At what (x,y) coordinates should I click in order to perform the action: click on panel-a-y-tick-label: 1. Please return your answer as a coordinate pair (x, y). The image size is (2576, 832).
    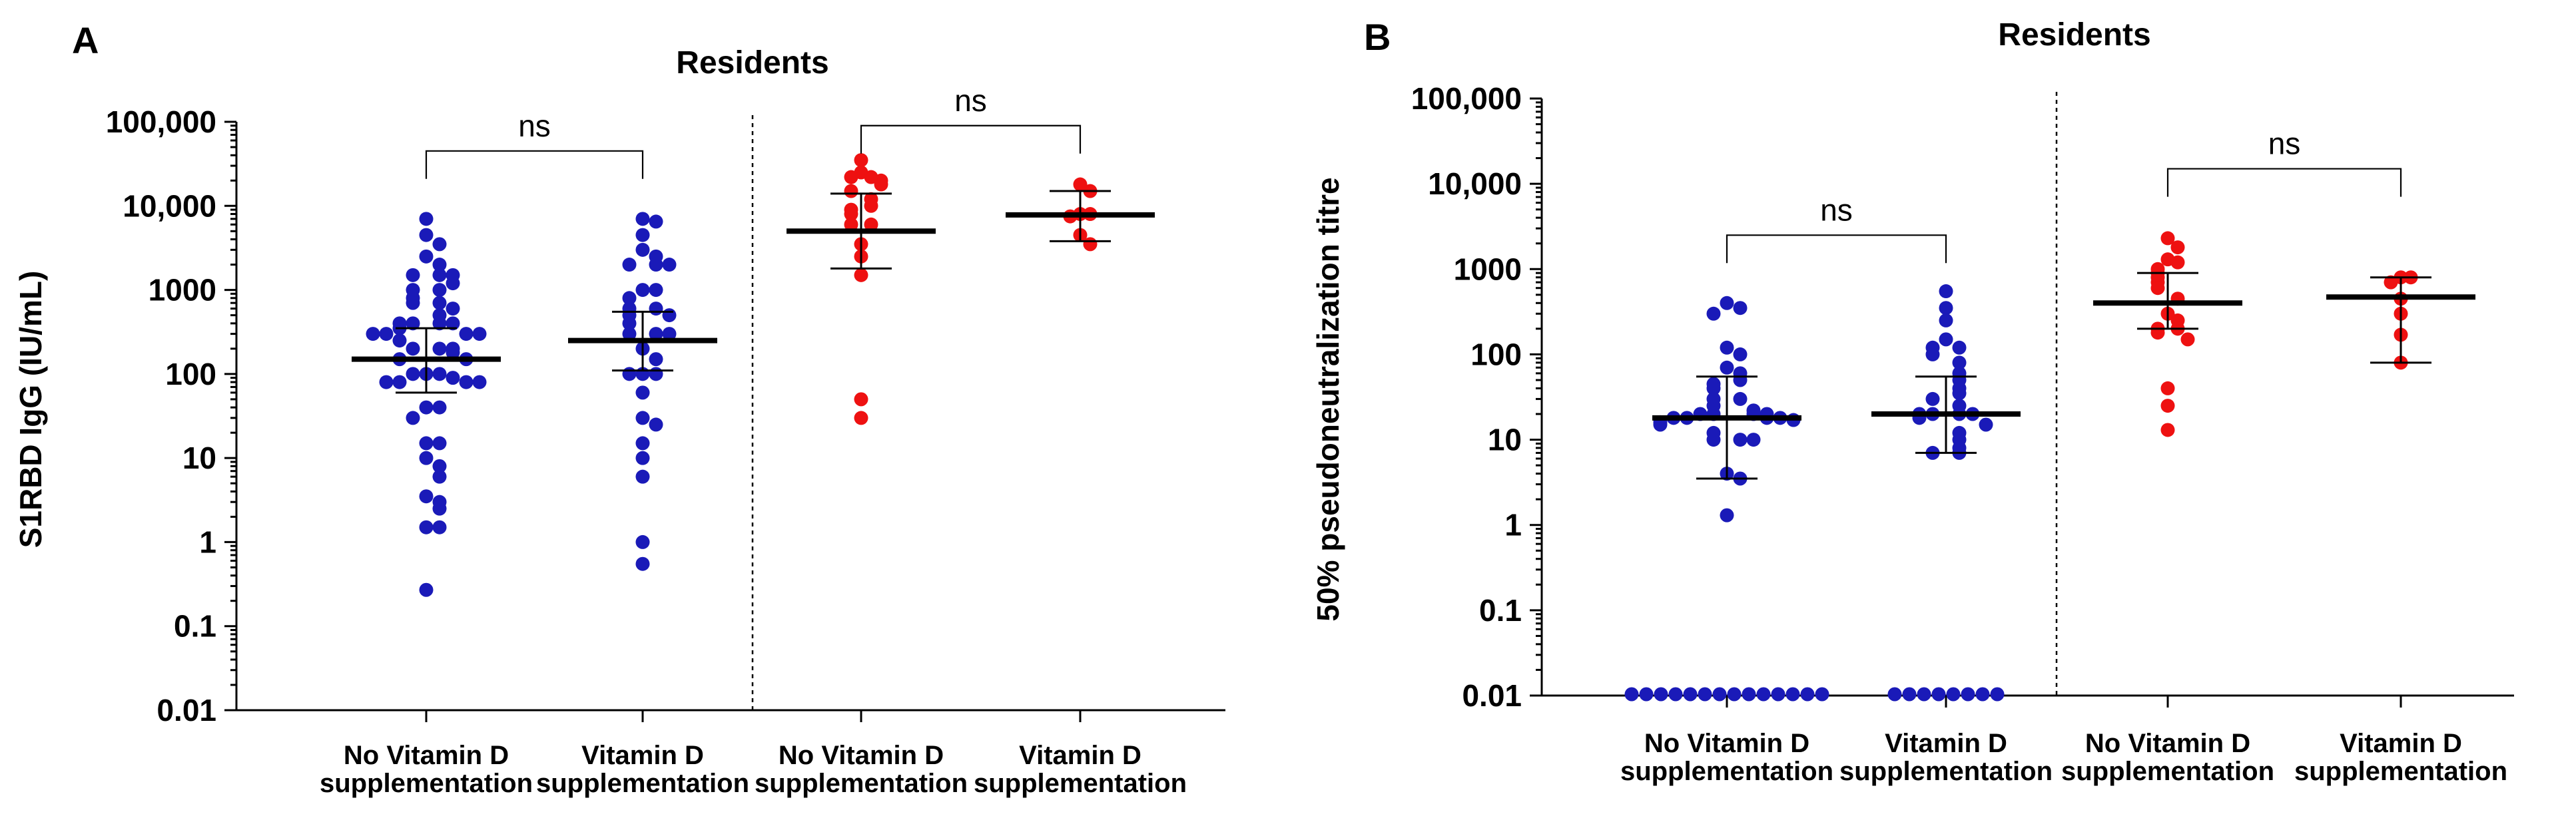
    Looking at the image, I should click on (207, 541).